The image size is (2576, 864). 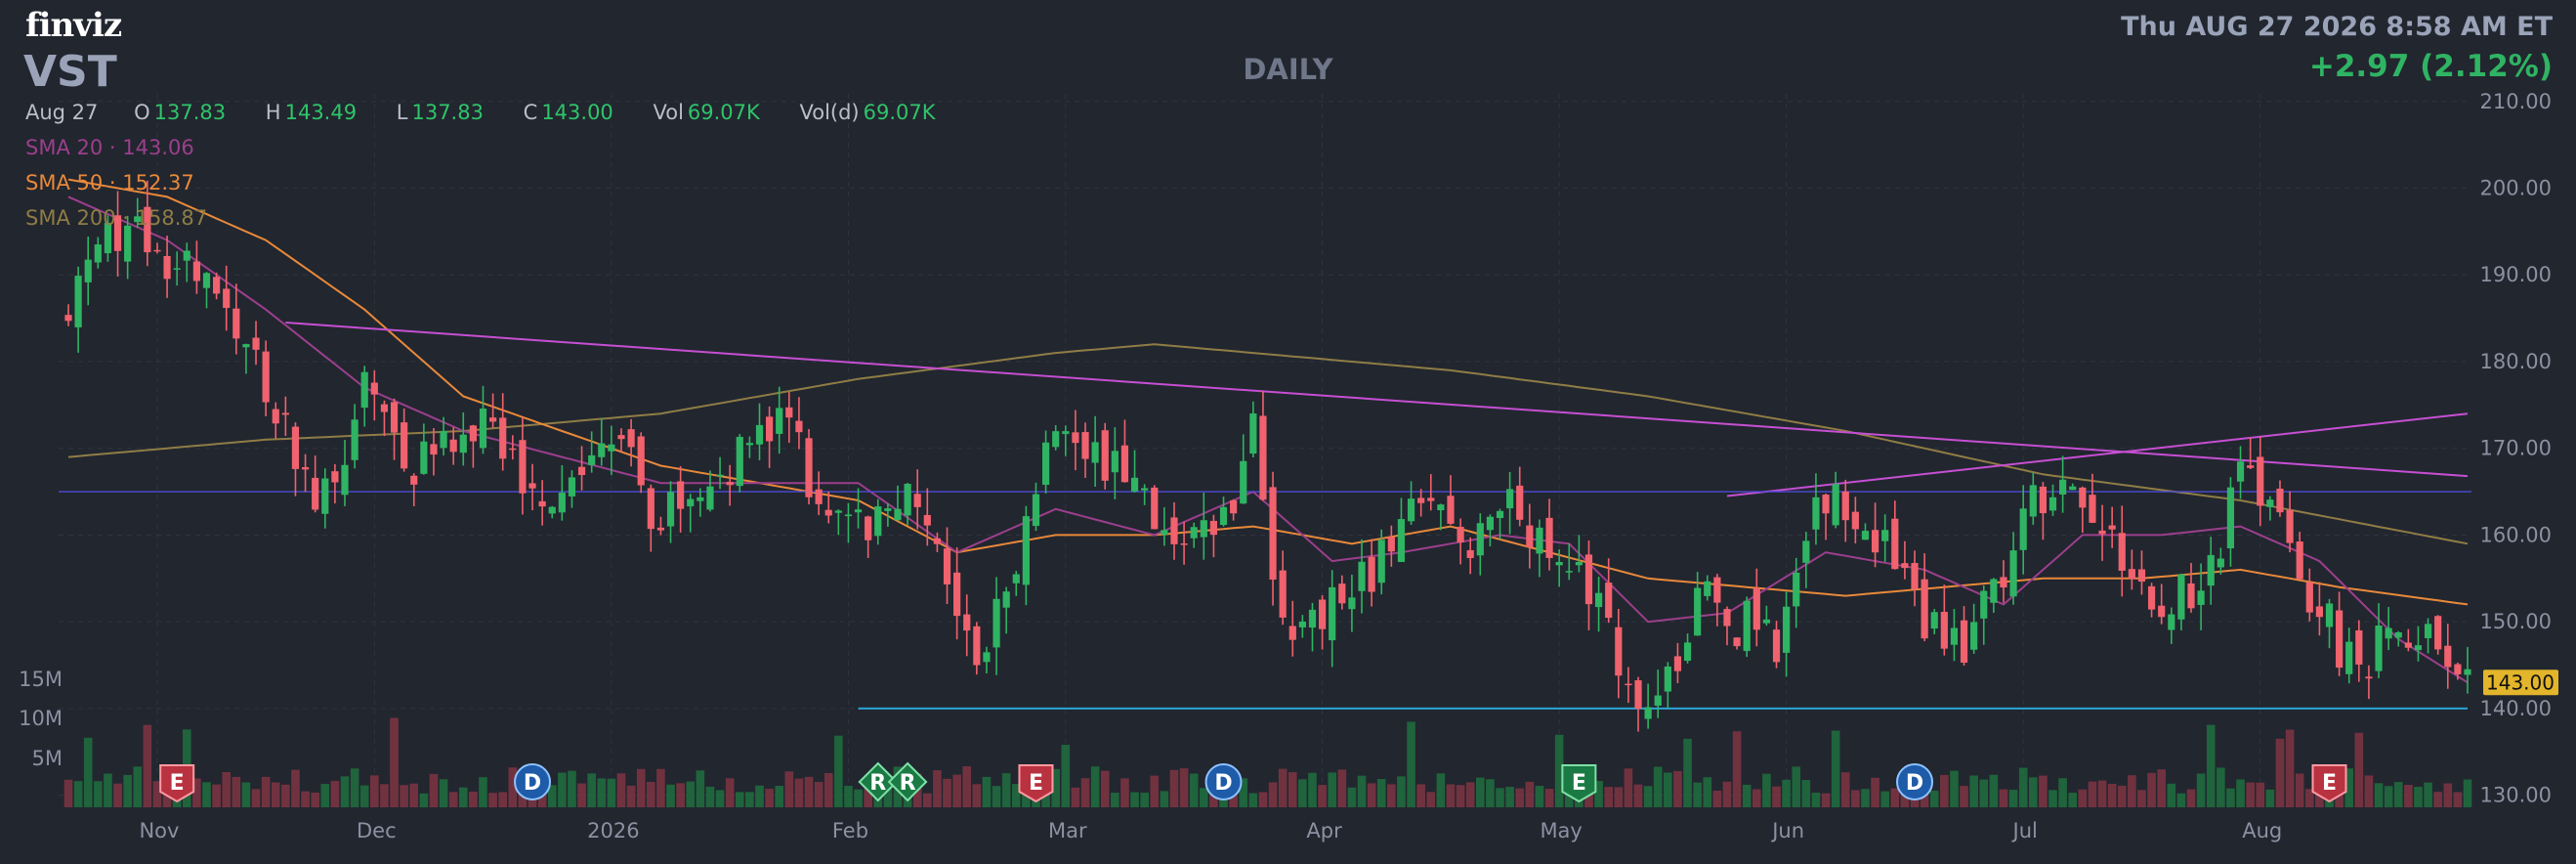 What do you see at coordinates (1787, 830) in the screenshot?
I see `x-tick-label: Jun` at bounding box center [1787, 830].